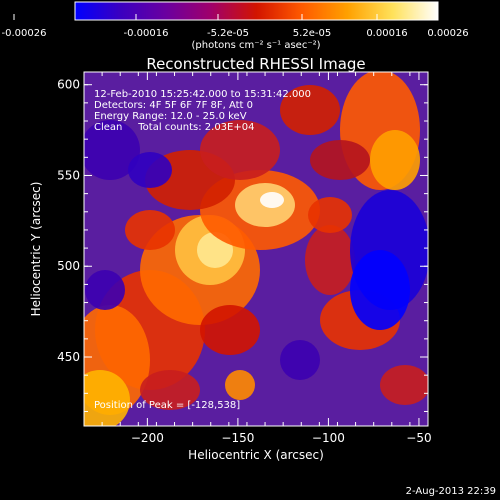 The height and width of the screenshot is (500, 500). Describe the element at coordinates (68, 357) in the screenshot. I see `y-tick-label: 450` at that location.